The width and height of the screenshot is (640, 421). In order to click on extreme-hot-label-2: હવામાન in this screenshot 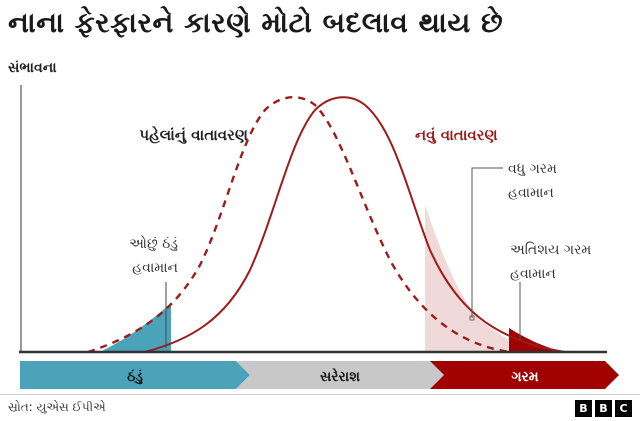, I will do `click(533, 274)`.